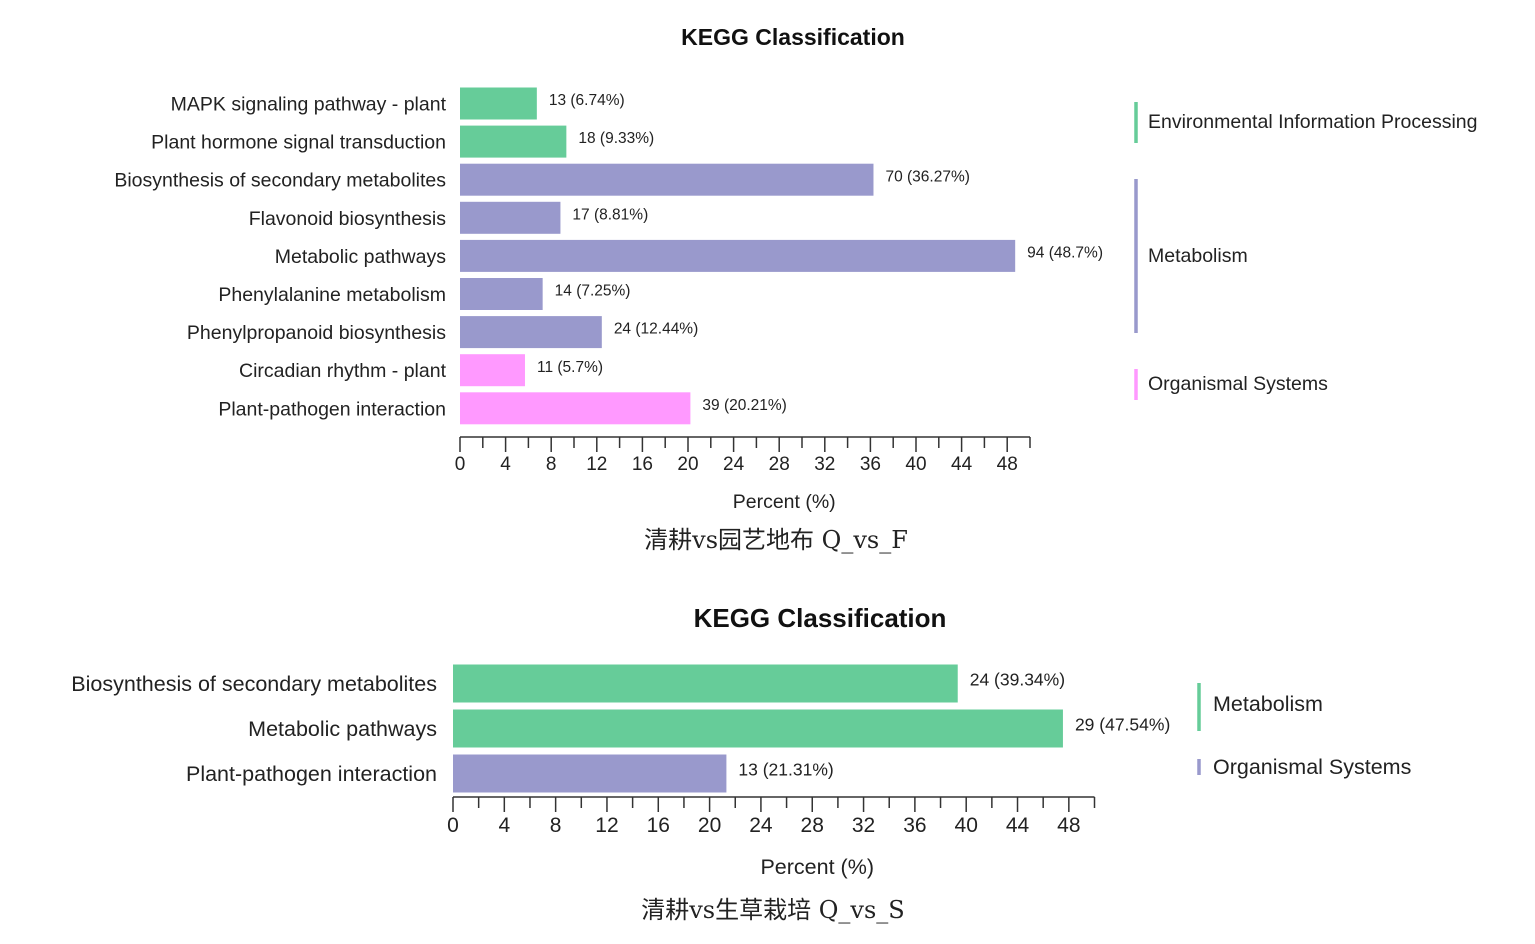 The height and width of the screenshot is (944, 1535). I want to click on legend-label: Environmental Information Processing, so click(1313, 122).